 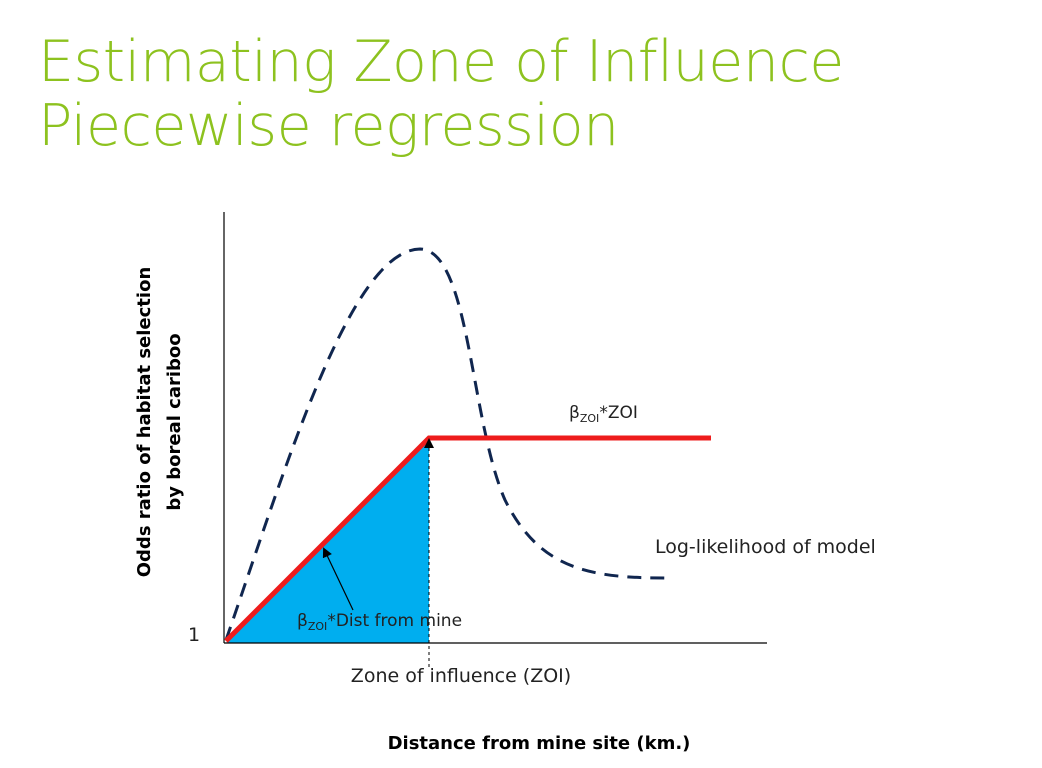 I want to click on slide-title-line2: Piecewise regression, so click(x=328, y=126).